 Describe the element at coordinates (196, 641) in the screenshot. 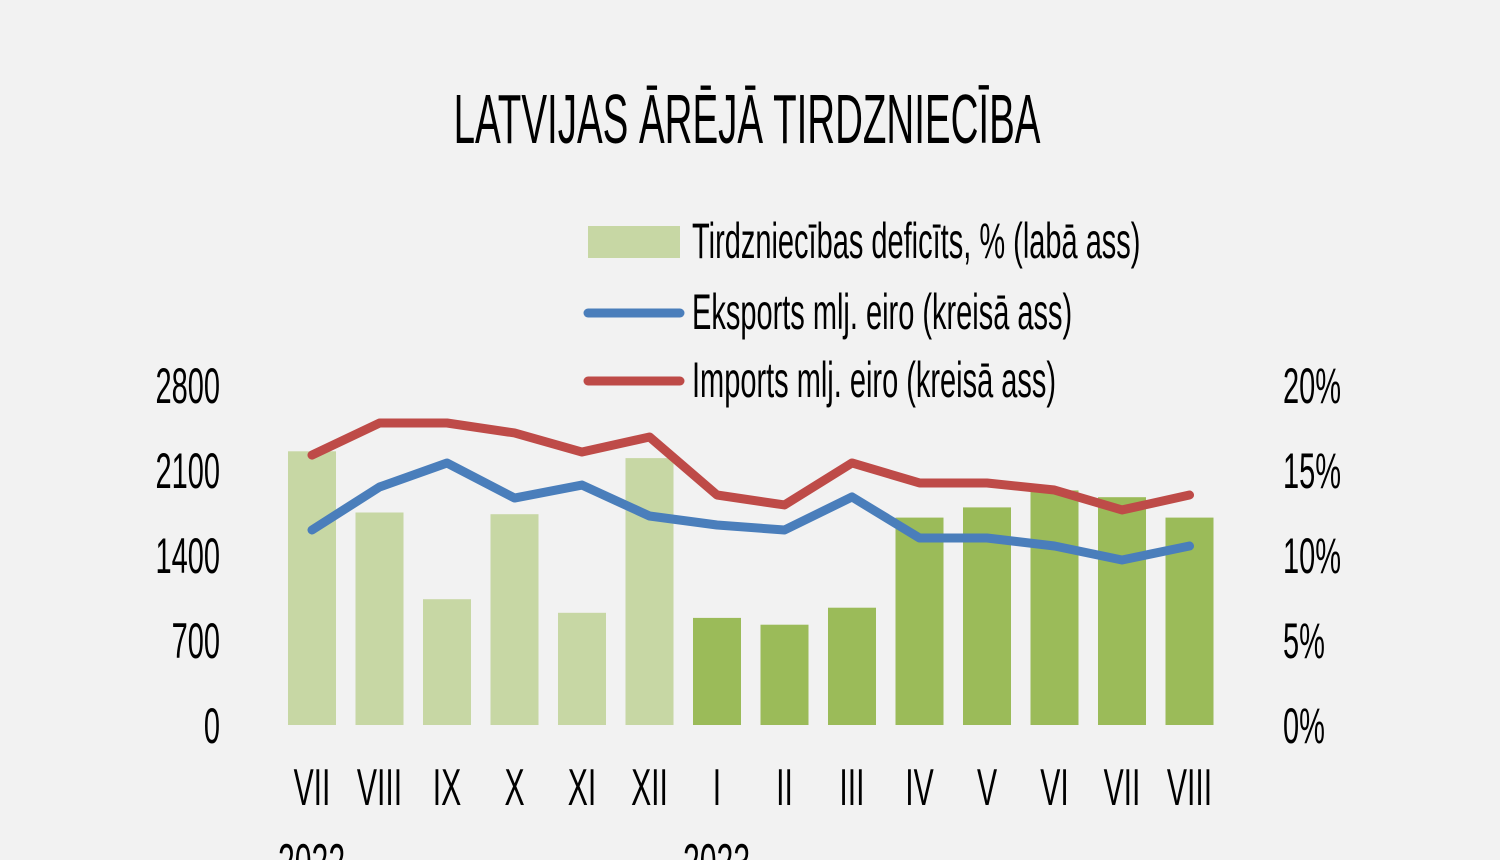

I see `left-tick-label: 700` at that location.